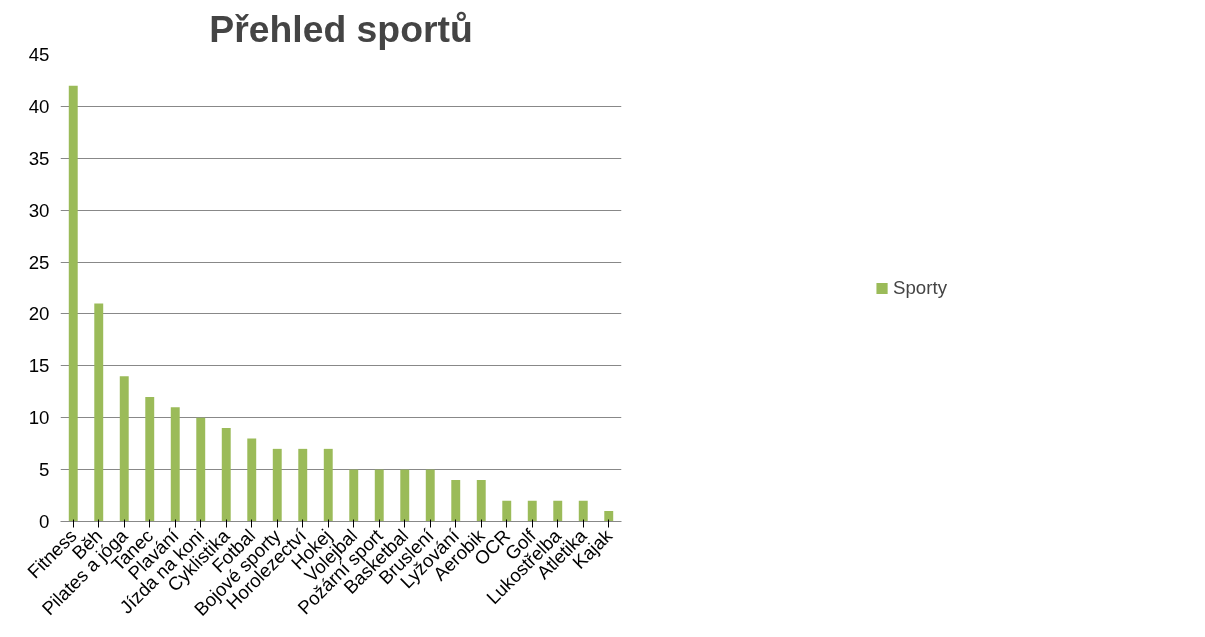  What do you see at coordinates (341, 28) in the screenshot?
I see `chart-title: Přehled sportů` at bounding box center [341, 28].